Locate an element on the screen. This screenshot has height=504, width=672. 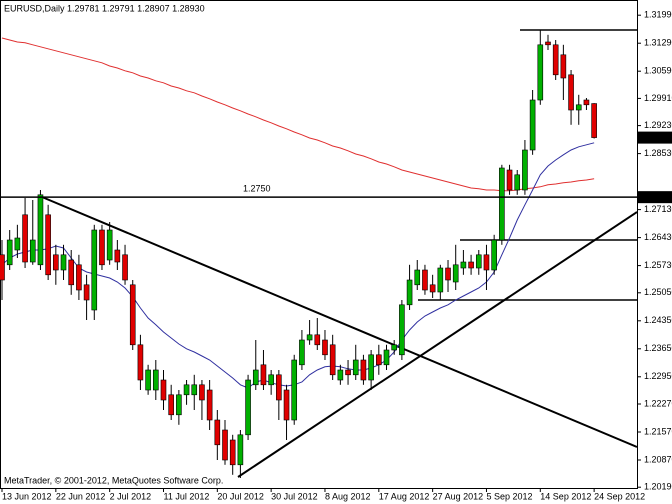
x-tick-label: 8 Aug 2012 is located at coordinates (348, 496).